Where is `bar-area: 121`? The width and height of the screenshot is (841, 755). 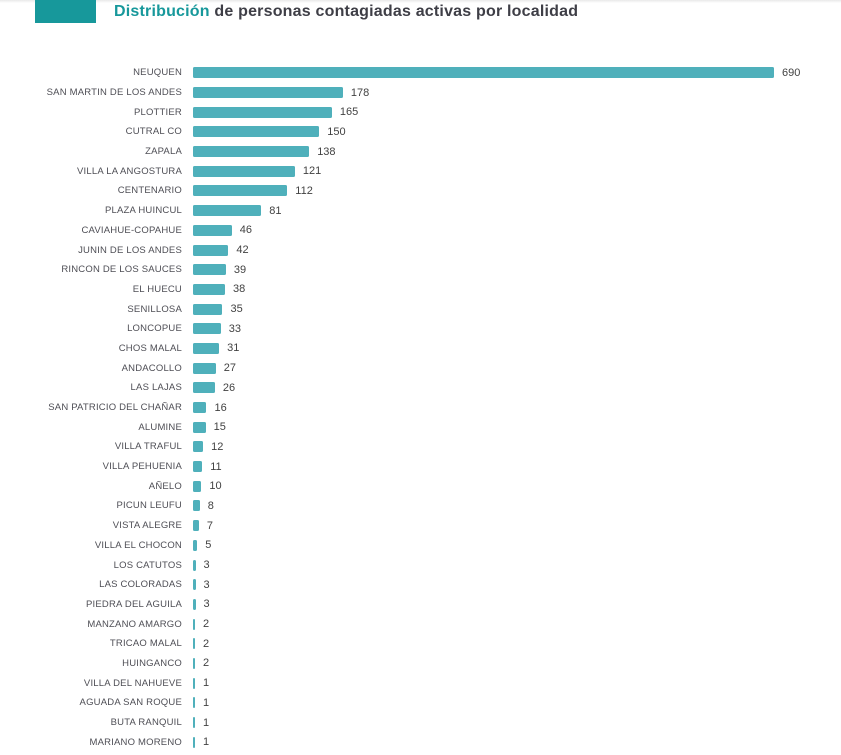
bar-area: 121 is located at coordinates (257, 171).